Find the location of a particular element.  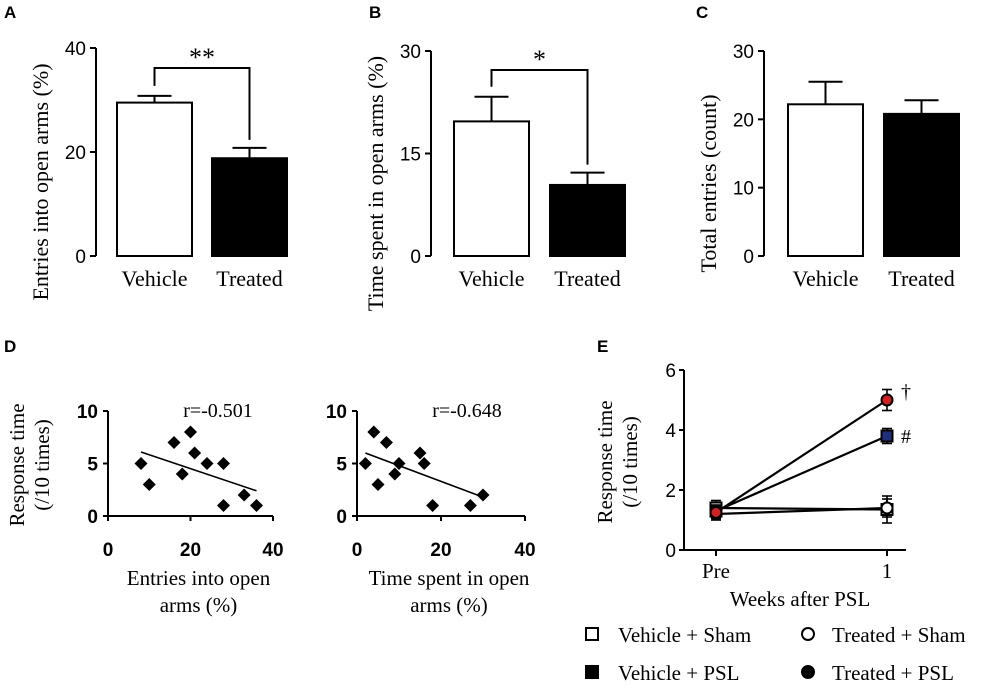

y-axis-label: Total entries (count) is located at coordinates (708, 183).